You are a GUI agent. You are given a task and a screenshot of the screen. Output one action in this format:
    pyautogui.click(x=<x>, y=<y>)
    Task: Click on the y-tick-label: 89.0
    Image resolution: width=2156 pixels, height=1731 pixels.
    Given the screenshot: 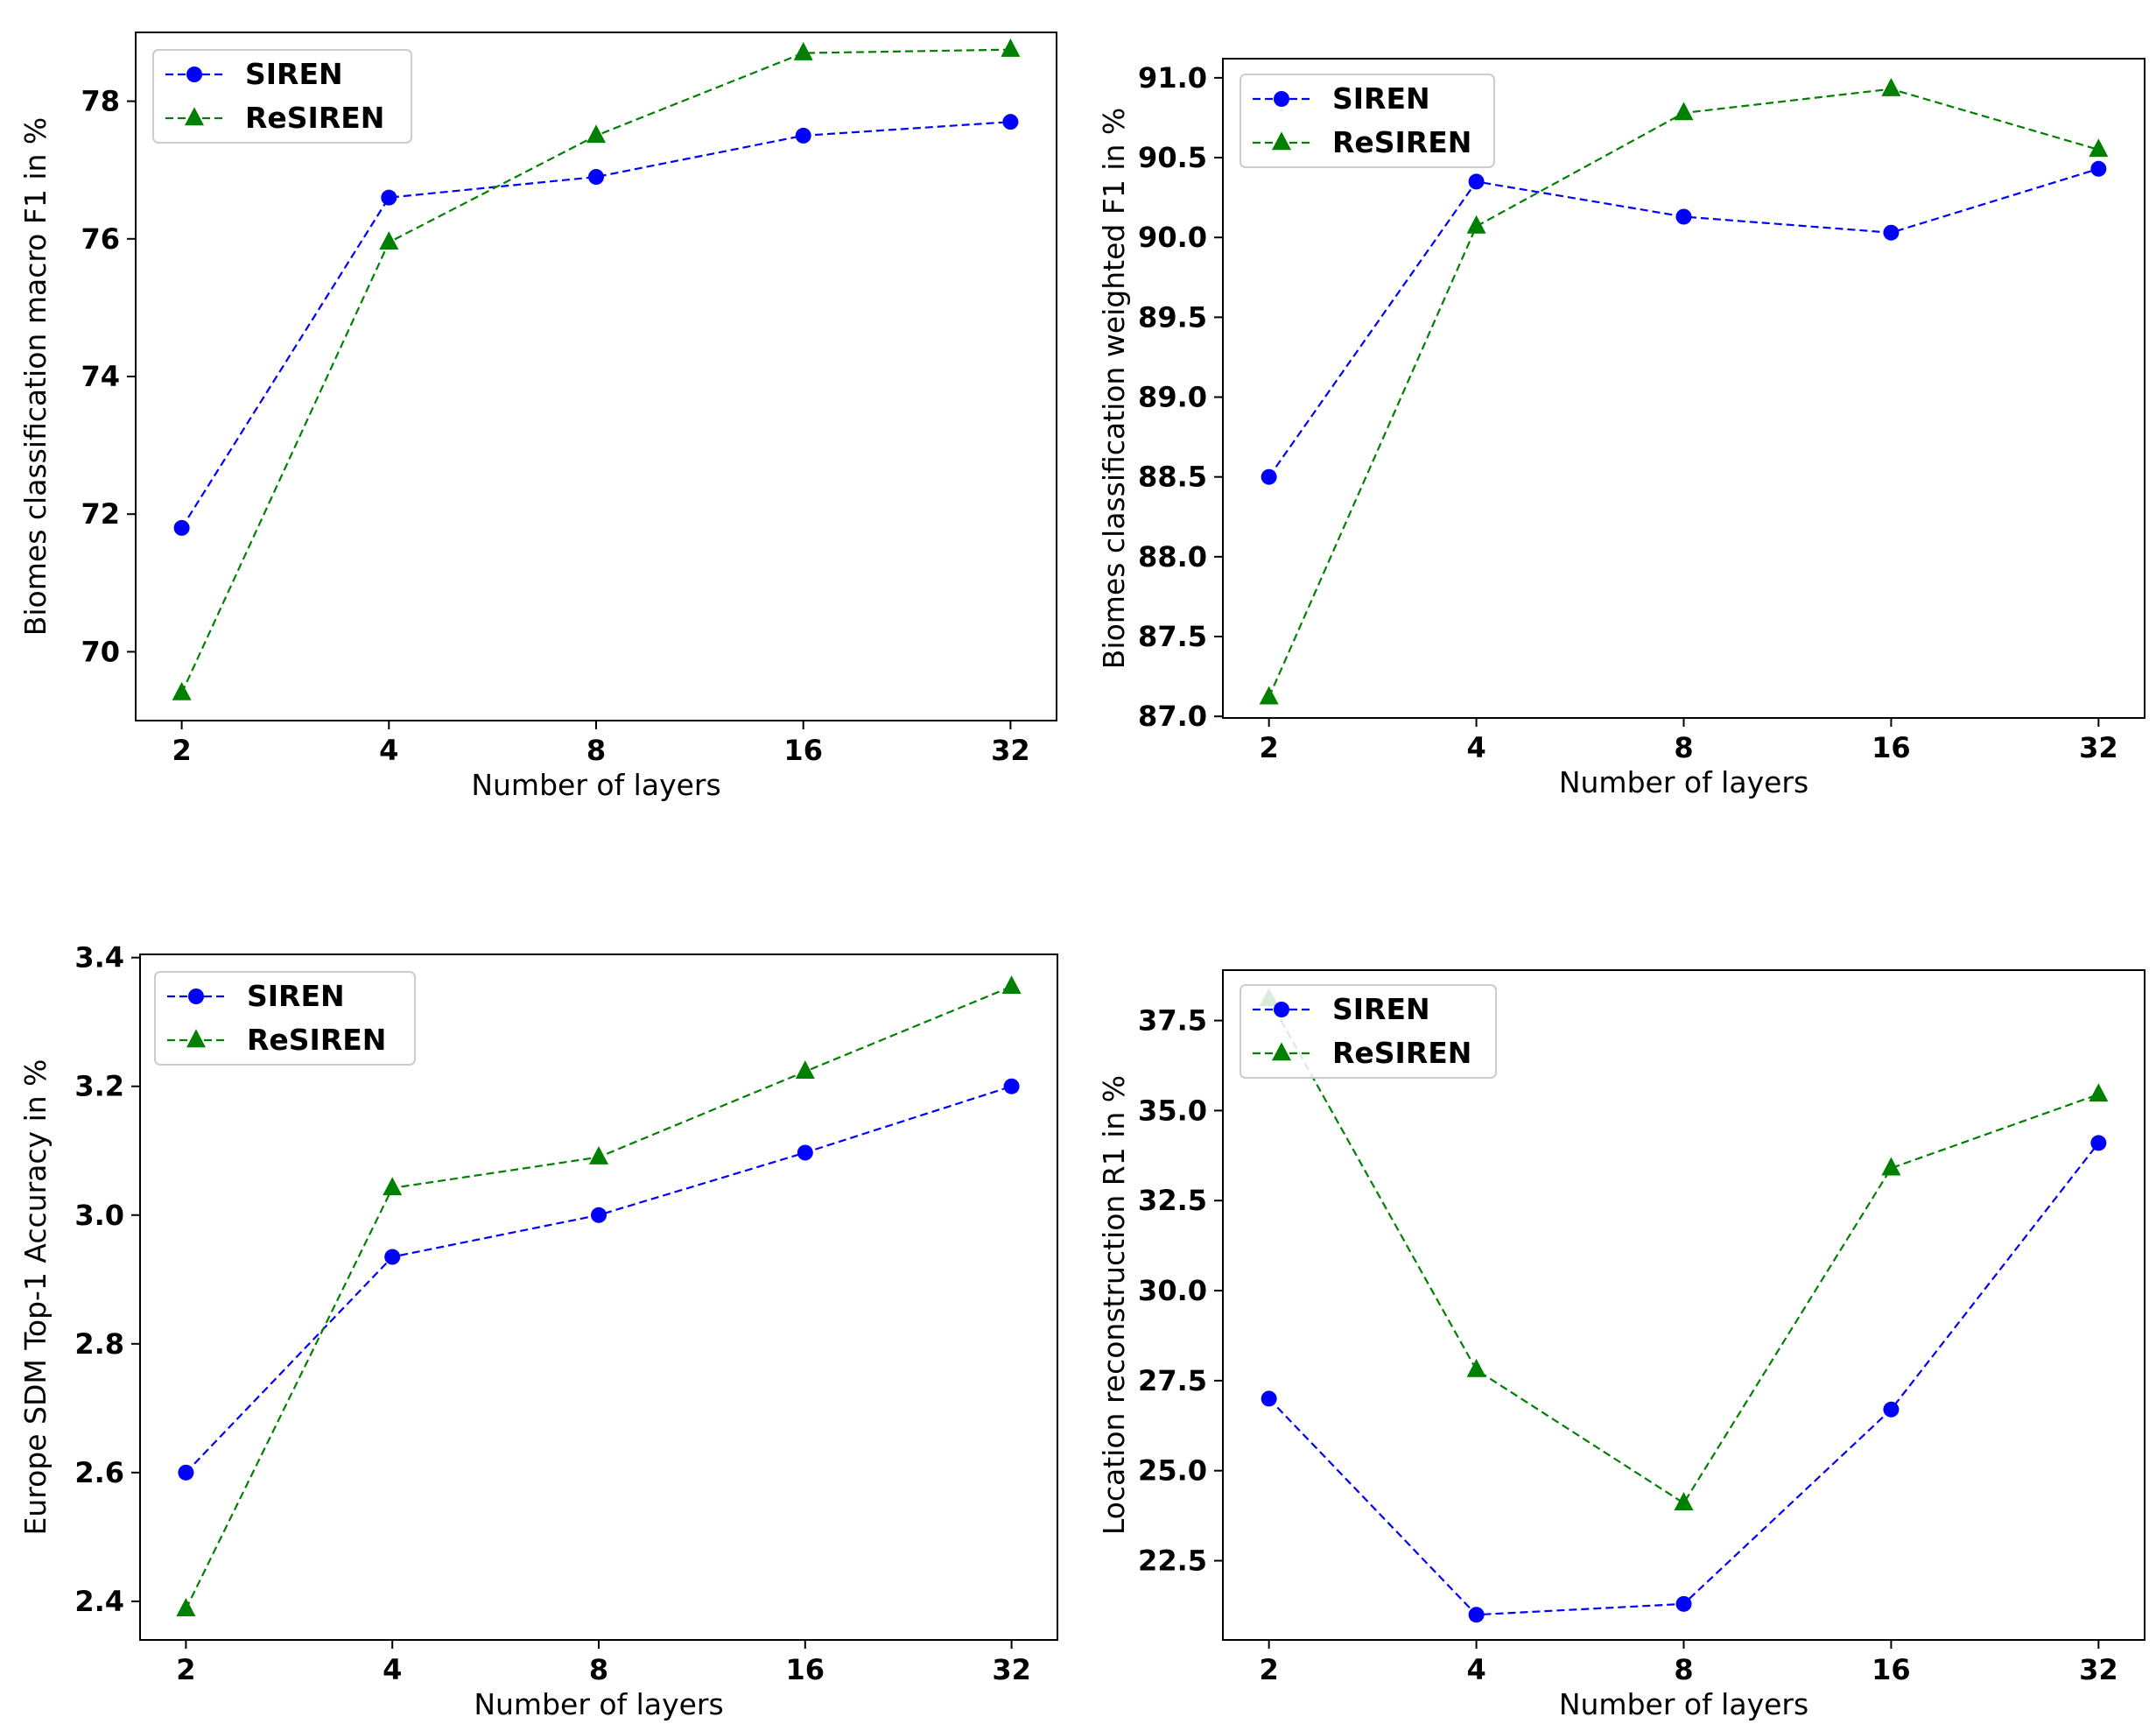 What is the action you would take?
    pyautogui.click(x=1172, y=397)
    